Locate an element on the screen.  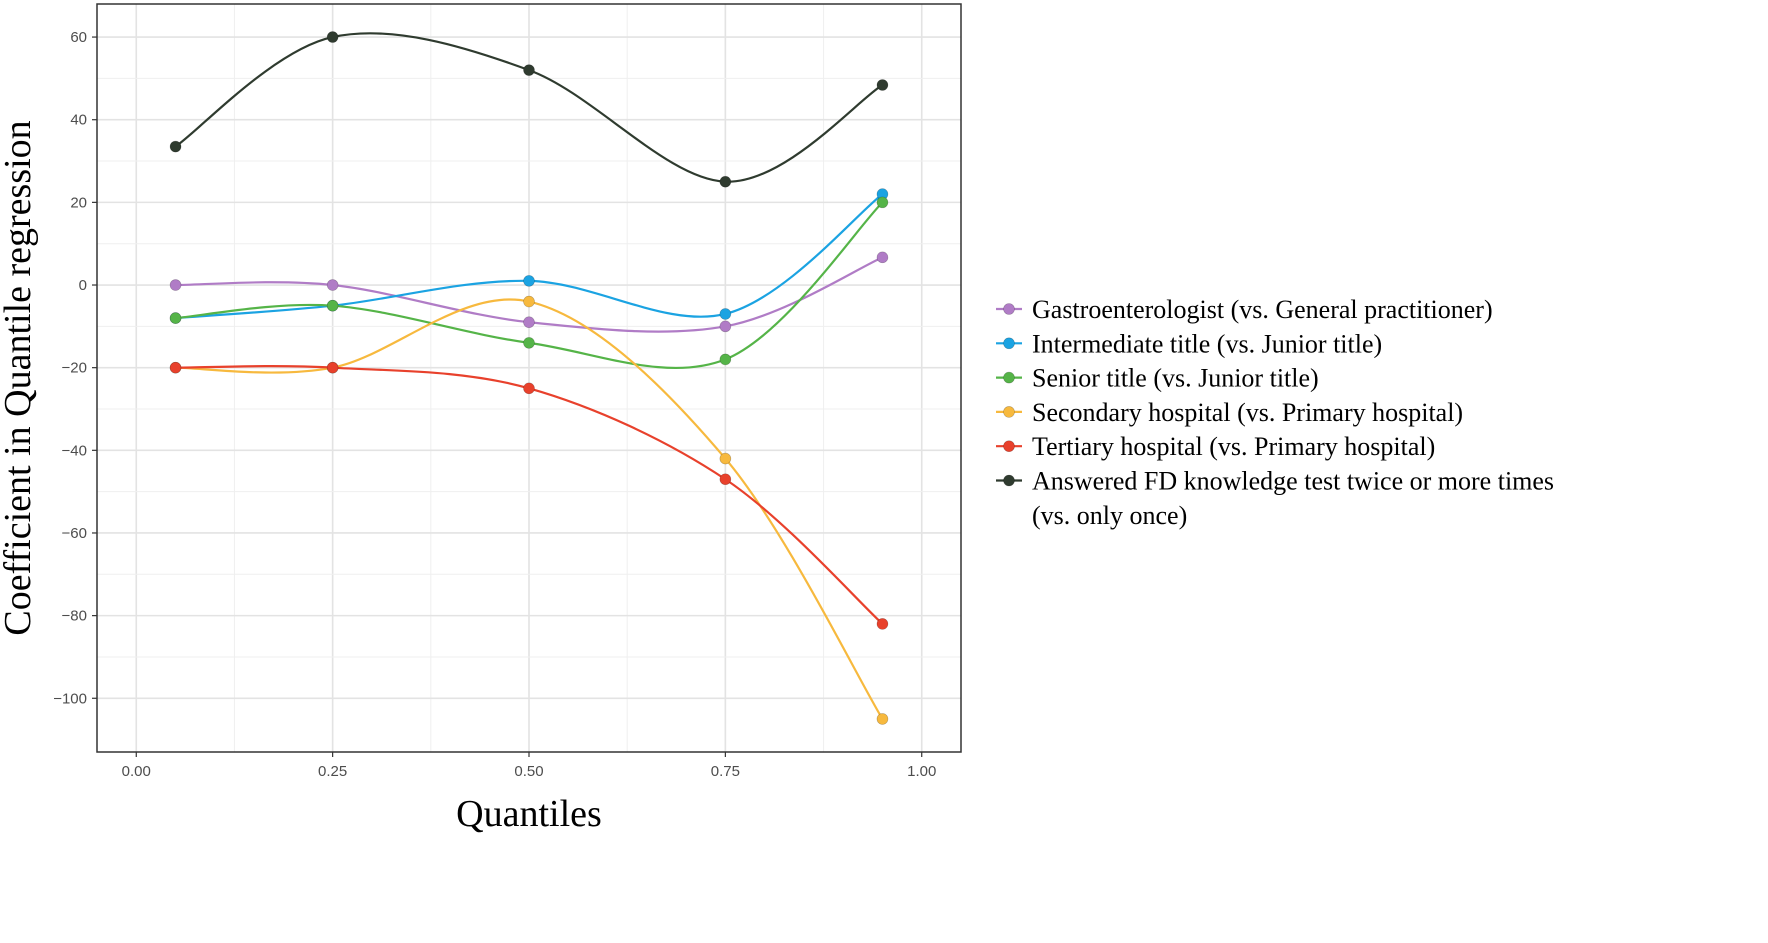
y-tick-label: 20 is located at coordinates (78, 202).